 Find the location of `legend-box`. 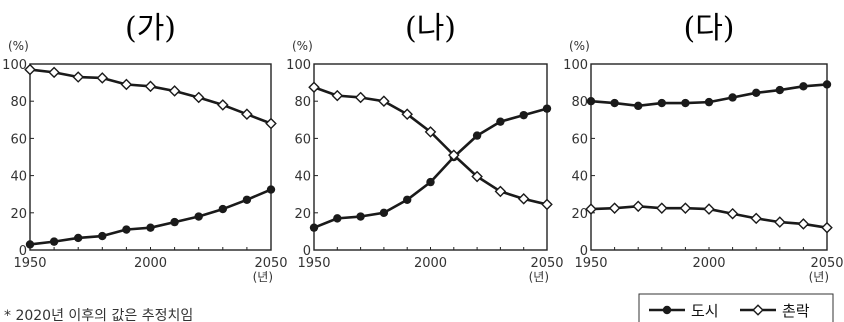

legend-box is located at coordinates (736, 307).